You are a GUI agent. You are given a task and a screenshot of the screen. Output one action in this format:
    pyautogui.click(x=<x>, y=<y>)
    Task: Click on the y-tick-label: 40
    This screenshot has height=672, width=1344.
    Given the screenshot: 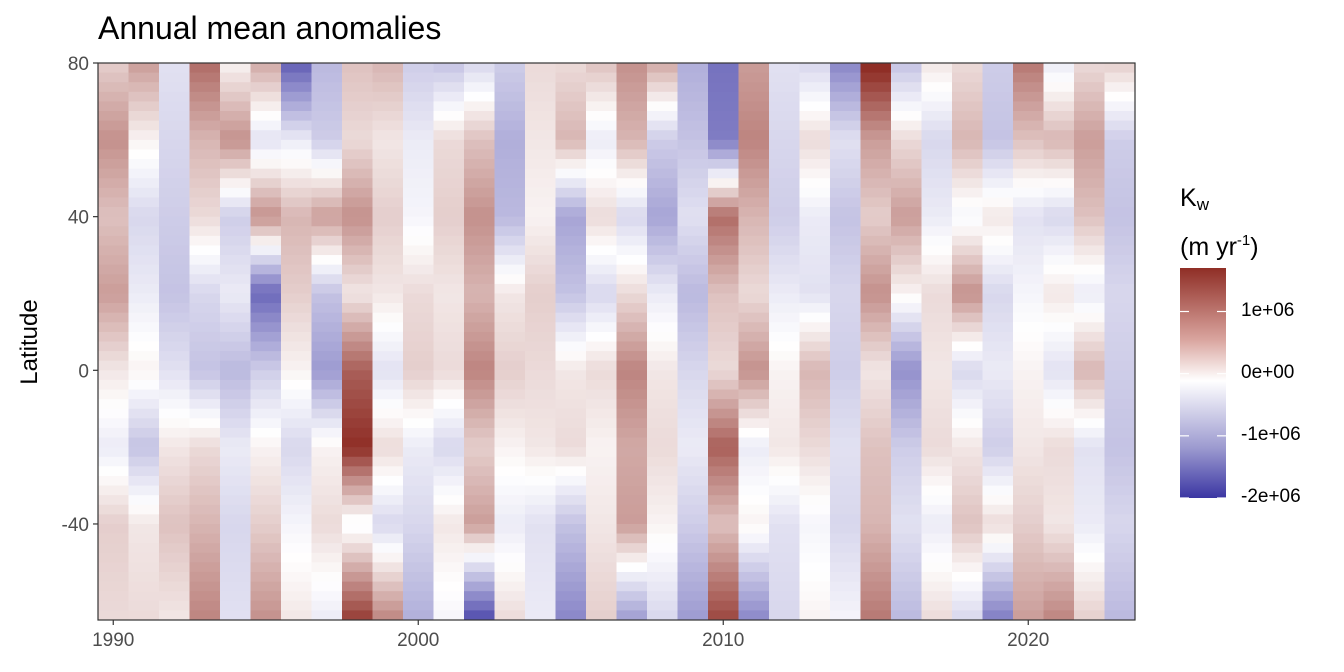 What is the action you would take?
    pyautogui.click(x=78, y=218)
    